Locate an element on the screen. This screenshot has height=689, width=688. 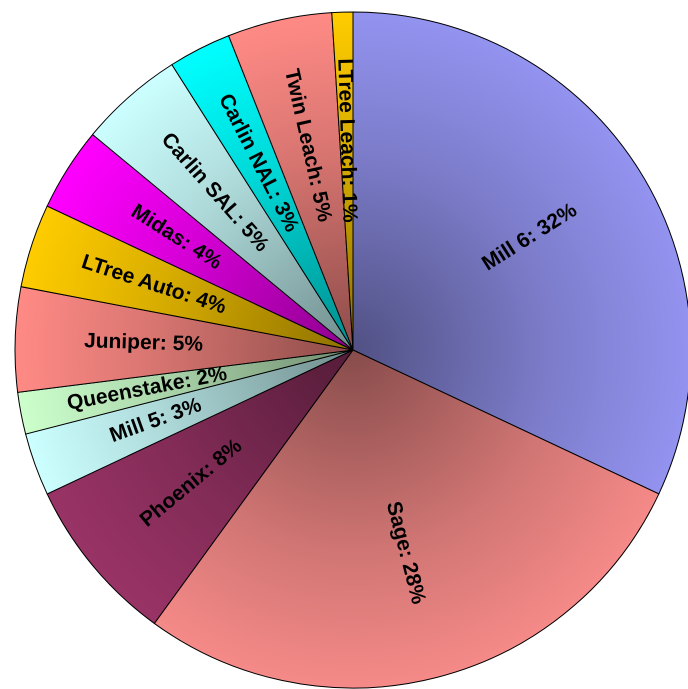
slice-label: Juniper: 5% is located at coordinates (144, 342).